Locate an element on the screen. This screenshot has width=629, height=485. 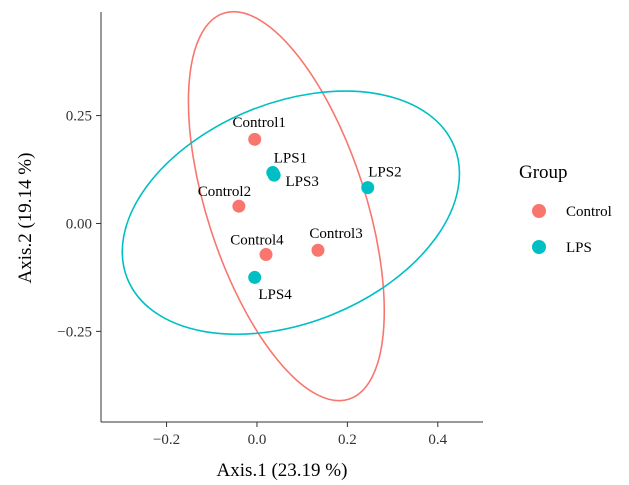
point-label-control1: Control1 is located at coordinates (259, 123).